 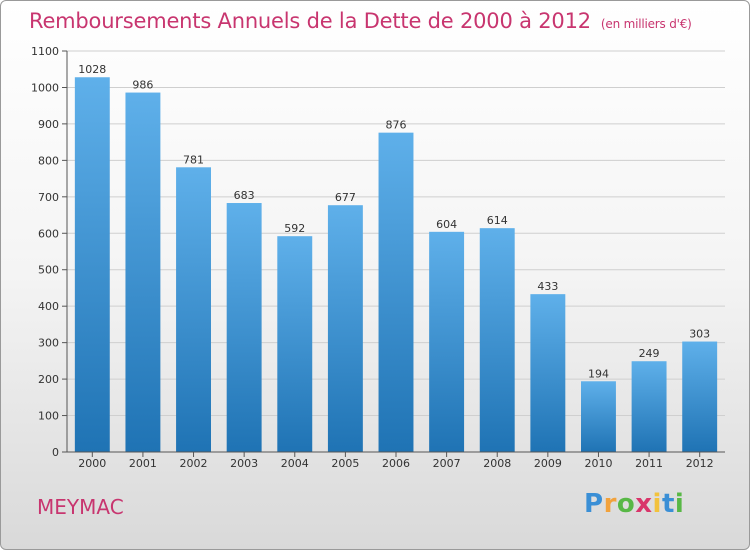 What do you see at coordinates (447, 341) in the screenshot?
I see `bar-2007` at bounding box center [447, 341].